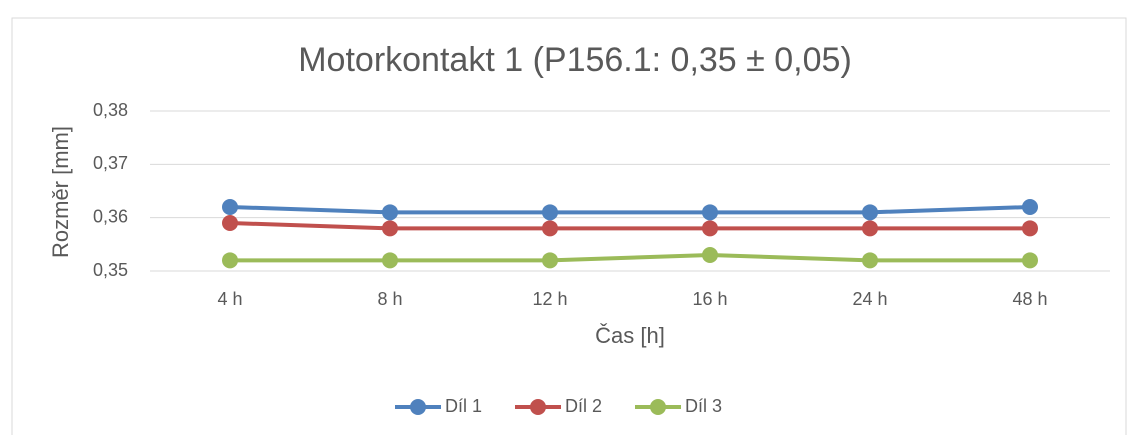 Image resolution: width=1130 pixels, height=435 pixels. Describe the element at coordinates (703, 406) in the screenshot. I see `legend-label: Díl 3` at that location.